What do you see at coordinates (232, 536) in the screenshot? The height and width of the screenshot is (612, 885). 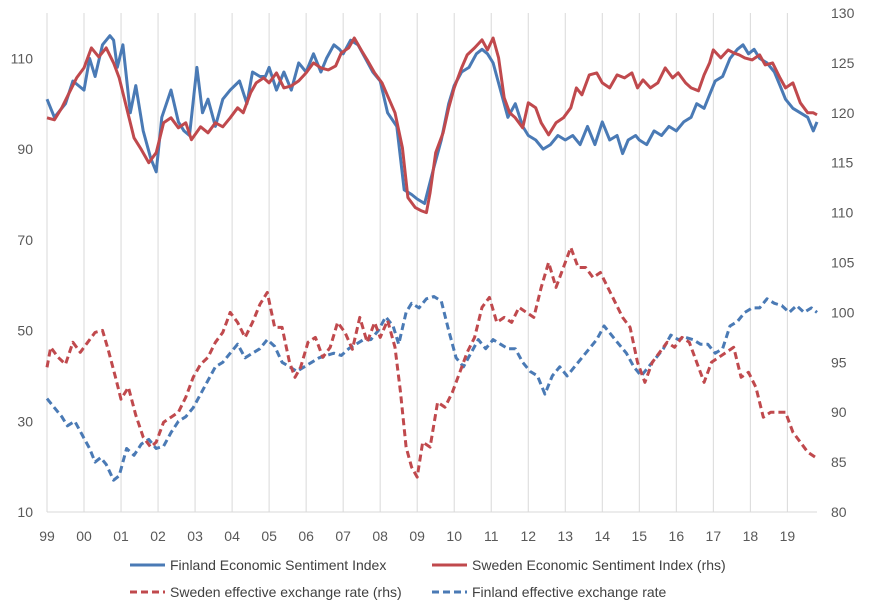 I see `x-tick-label: 04` at bounding box center [232, 536].